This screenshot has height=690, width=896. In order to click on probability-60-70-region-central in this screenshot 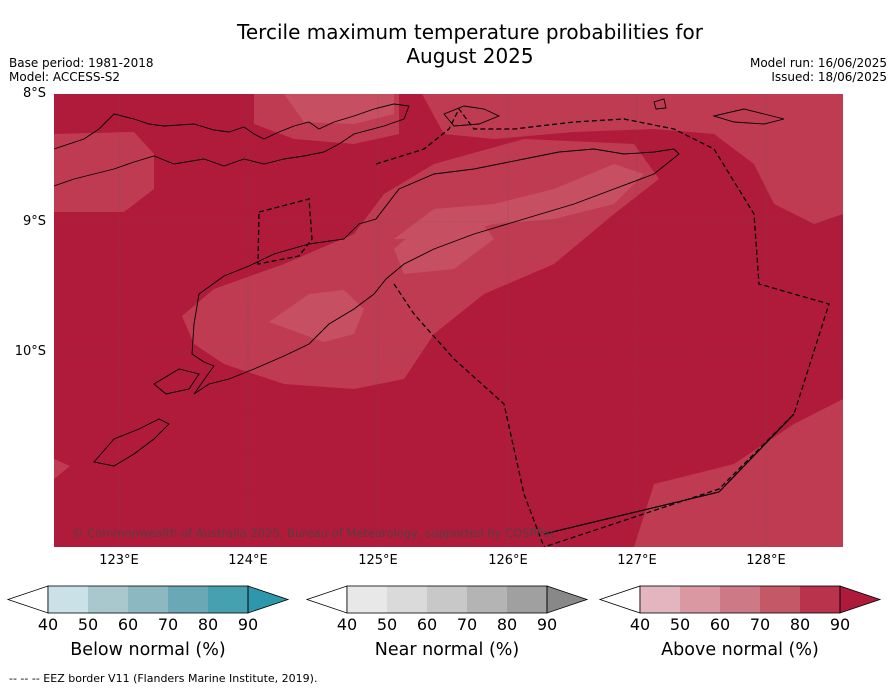, I will do `click(316, 316)`.